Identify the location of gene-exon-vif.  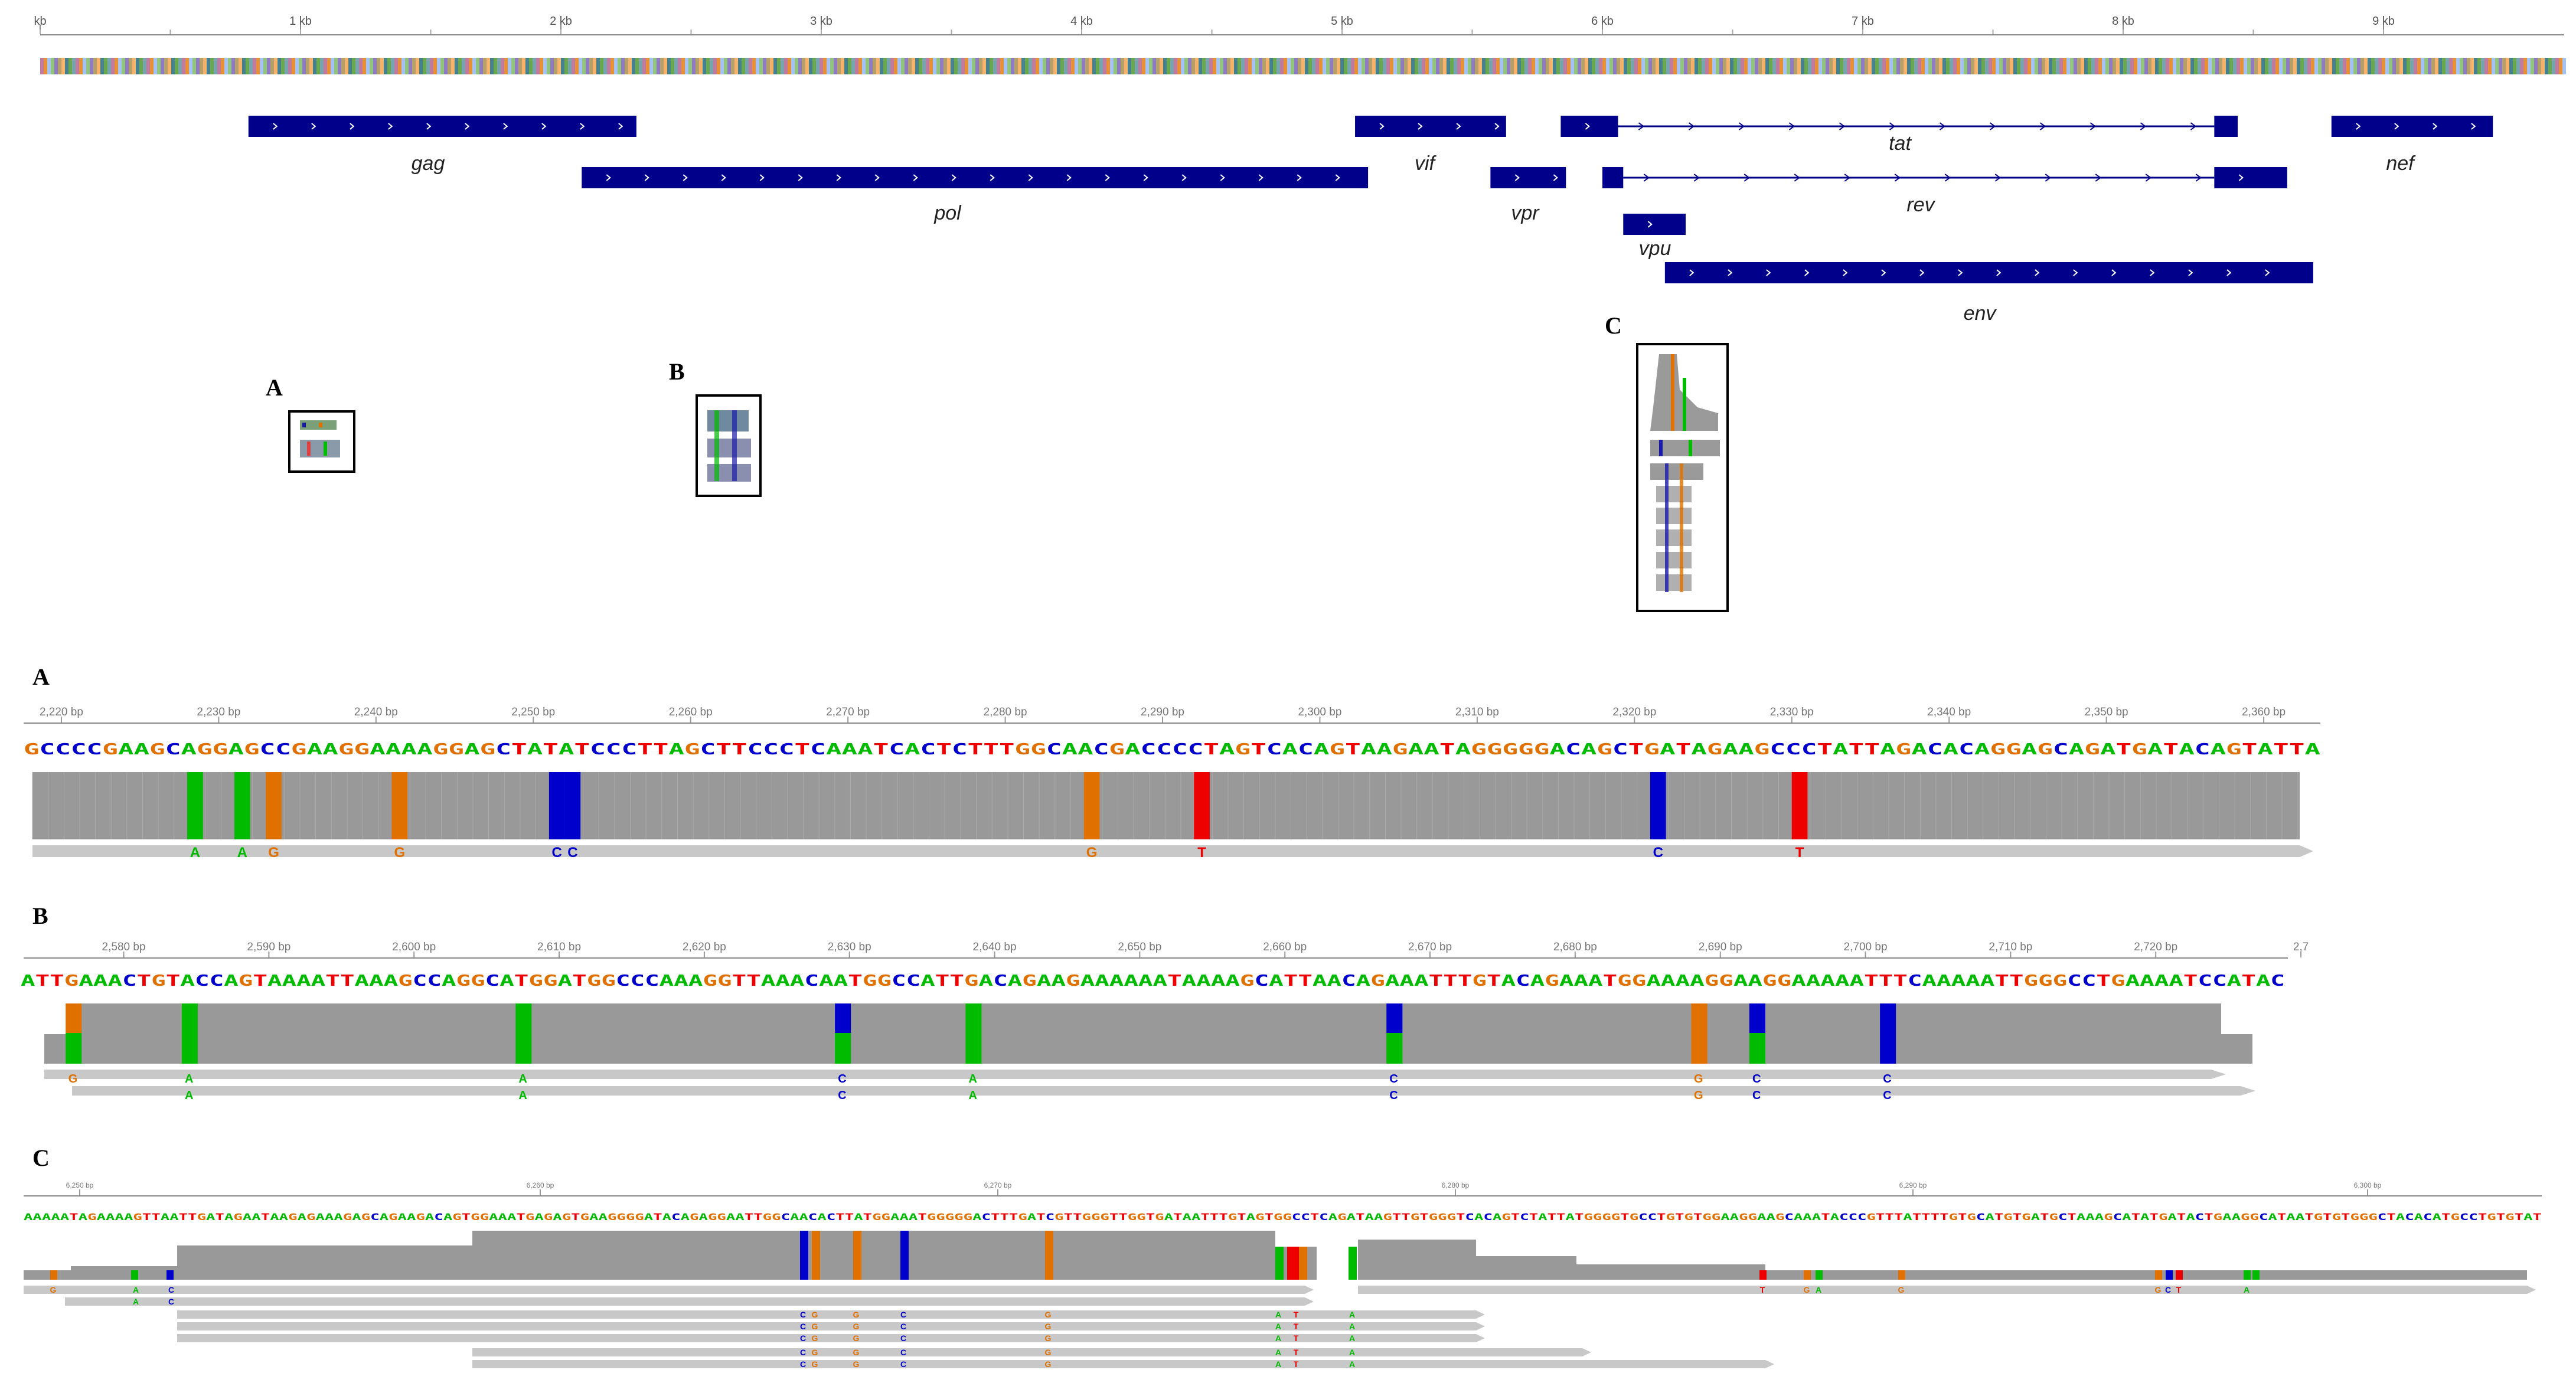
(1430, 126).